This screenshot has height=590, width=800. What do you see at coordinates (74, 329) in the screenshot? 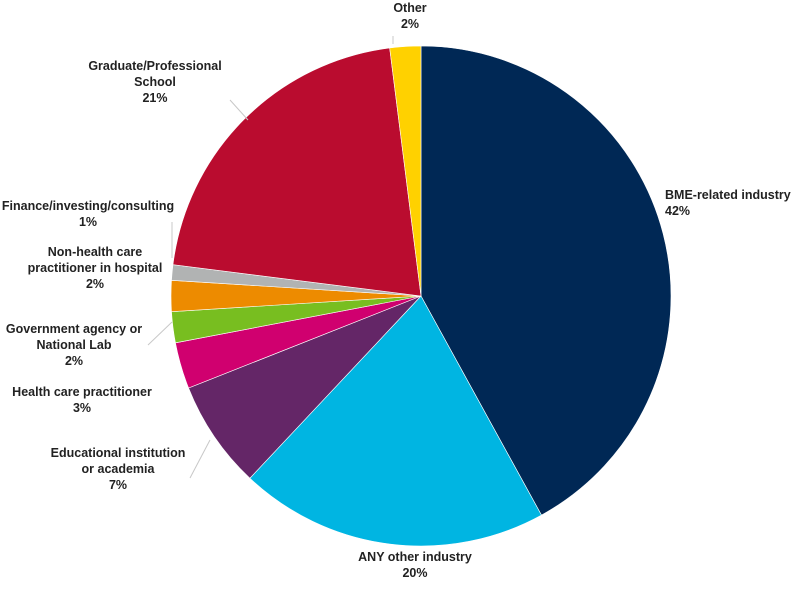
I see `slice-label-line: Government agency or` at bounding box center [74, 329].